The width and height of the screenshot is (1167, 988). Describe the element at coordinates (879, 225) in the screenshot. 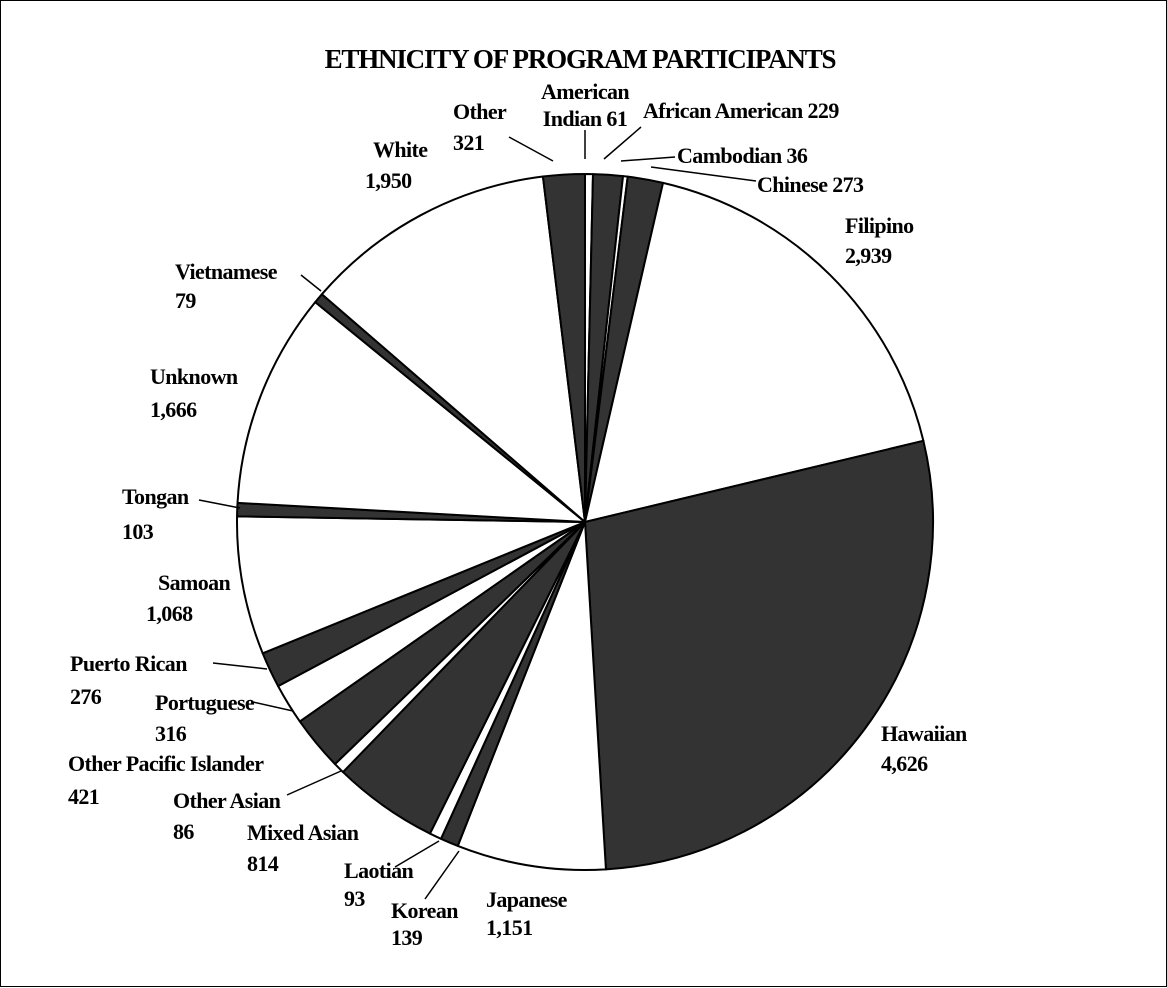

I see `slice-label-filipino: Filipino` at that location.